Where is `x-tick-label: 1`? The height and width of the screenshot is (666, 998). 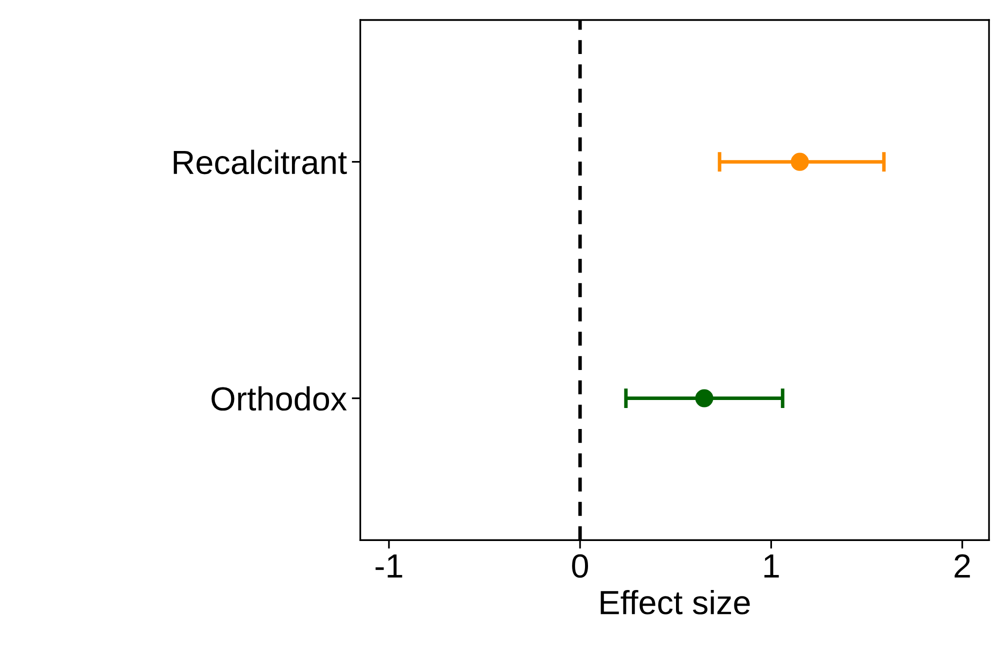
x-tick-label: 1 is located at coordinates (771, 566).